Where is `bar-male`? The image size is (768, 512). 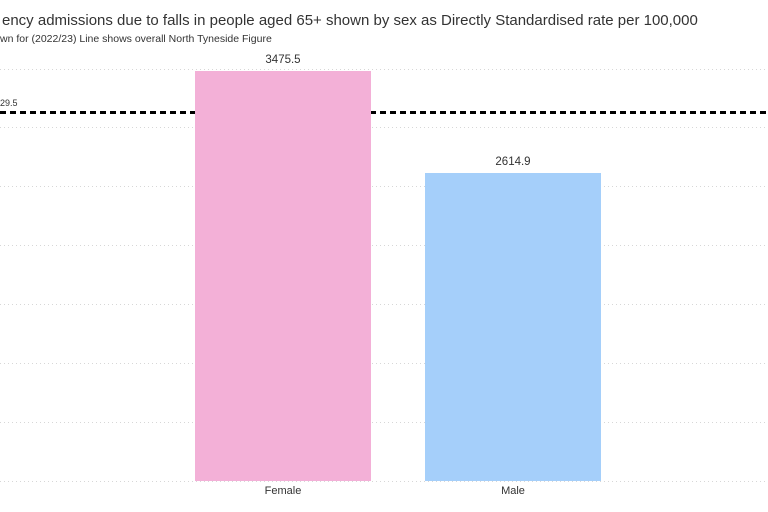 bar-male is located at coordinates (513, 326).